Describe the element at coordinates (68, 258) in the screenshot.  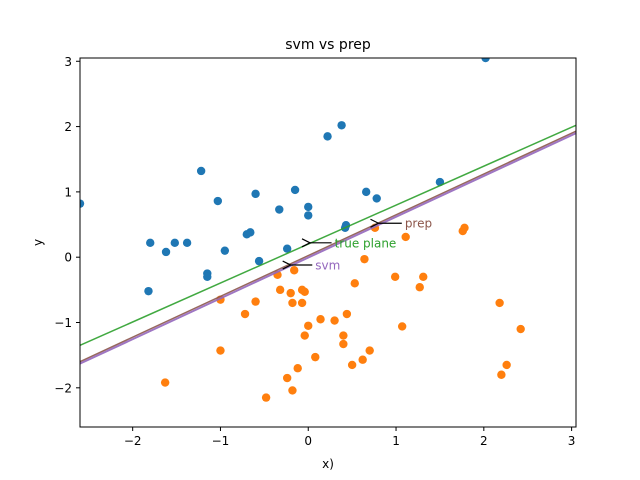
I see `y-tick-label: 0` at that location.